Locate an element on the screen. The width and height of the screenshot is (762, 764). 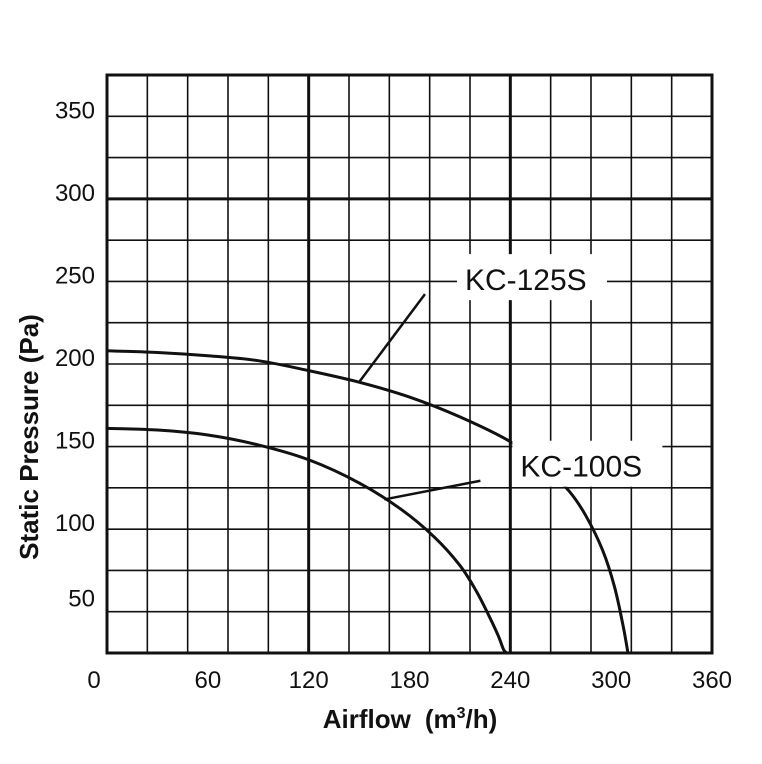
x-tick-label: 300 is located at coordinates (611, 680).